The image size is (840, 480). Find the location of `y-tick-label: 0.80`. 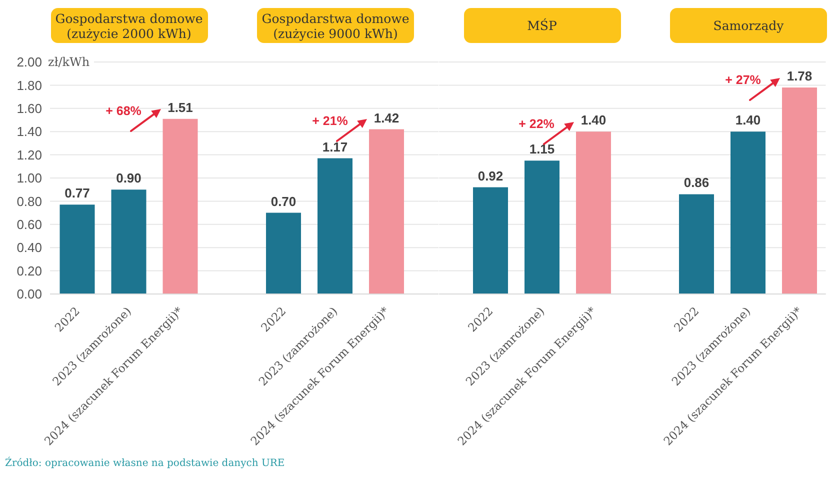

y-tick-label: 0.80 is located at coordinates (29, 201).